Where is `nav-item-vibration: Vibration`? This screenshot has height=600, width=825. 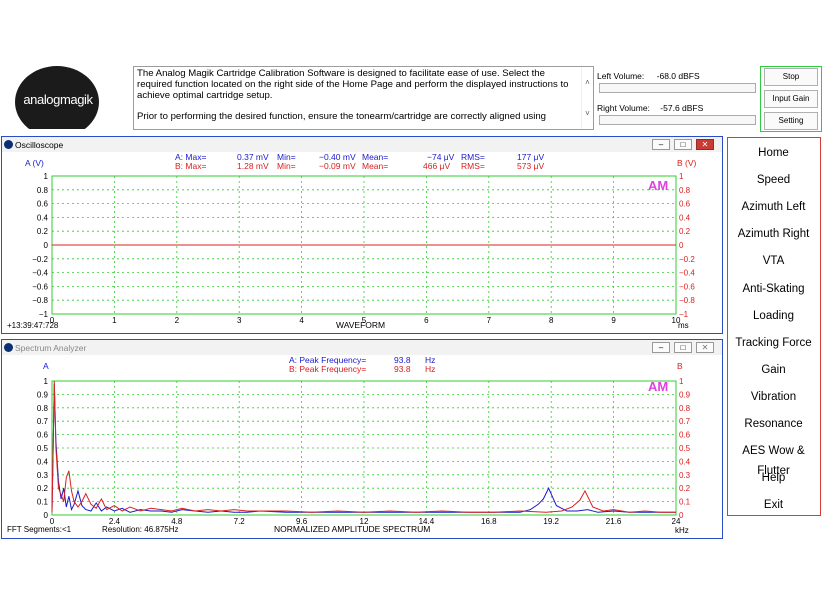
nav-item-vibration: Vibration is located at coordinates (773, 396).